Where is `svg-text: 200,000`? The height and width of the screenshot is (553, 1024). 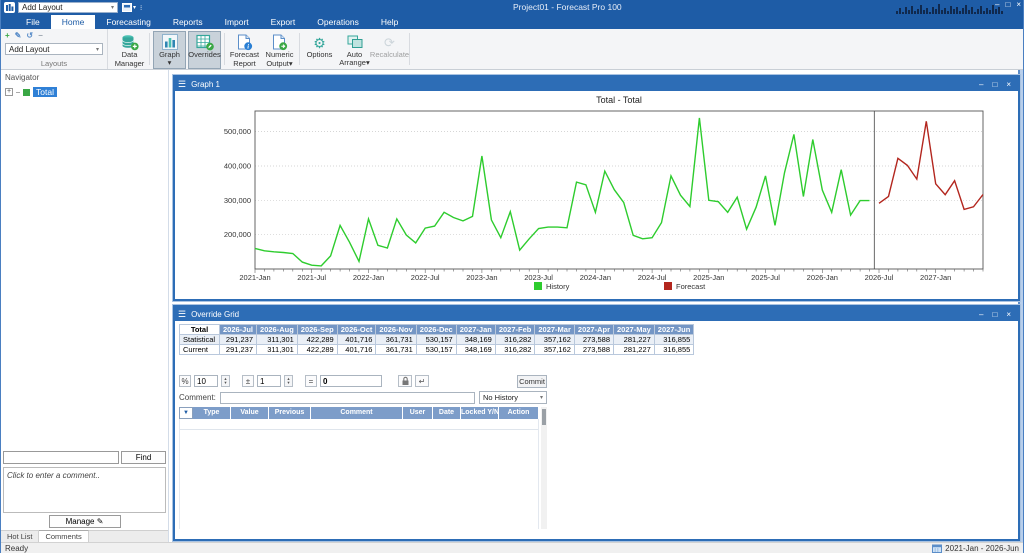 svg-text: 200,000 is located at coordinates (237, 234).